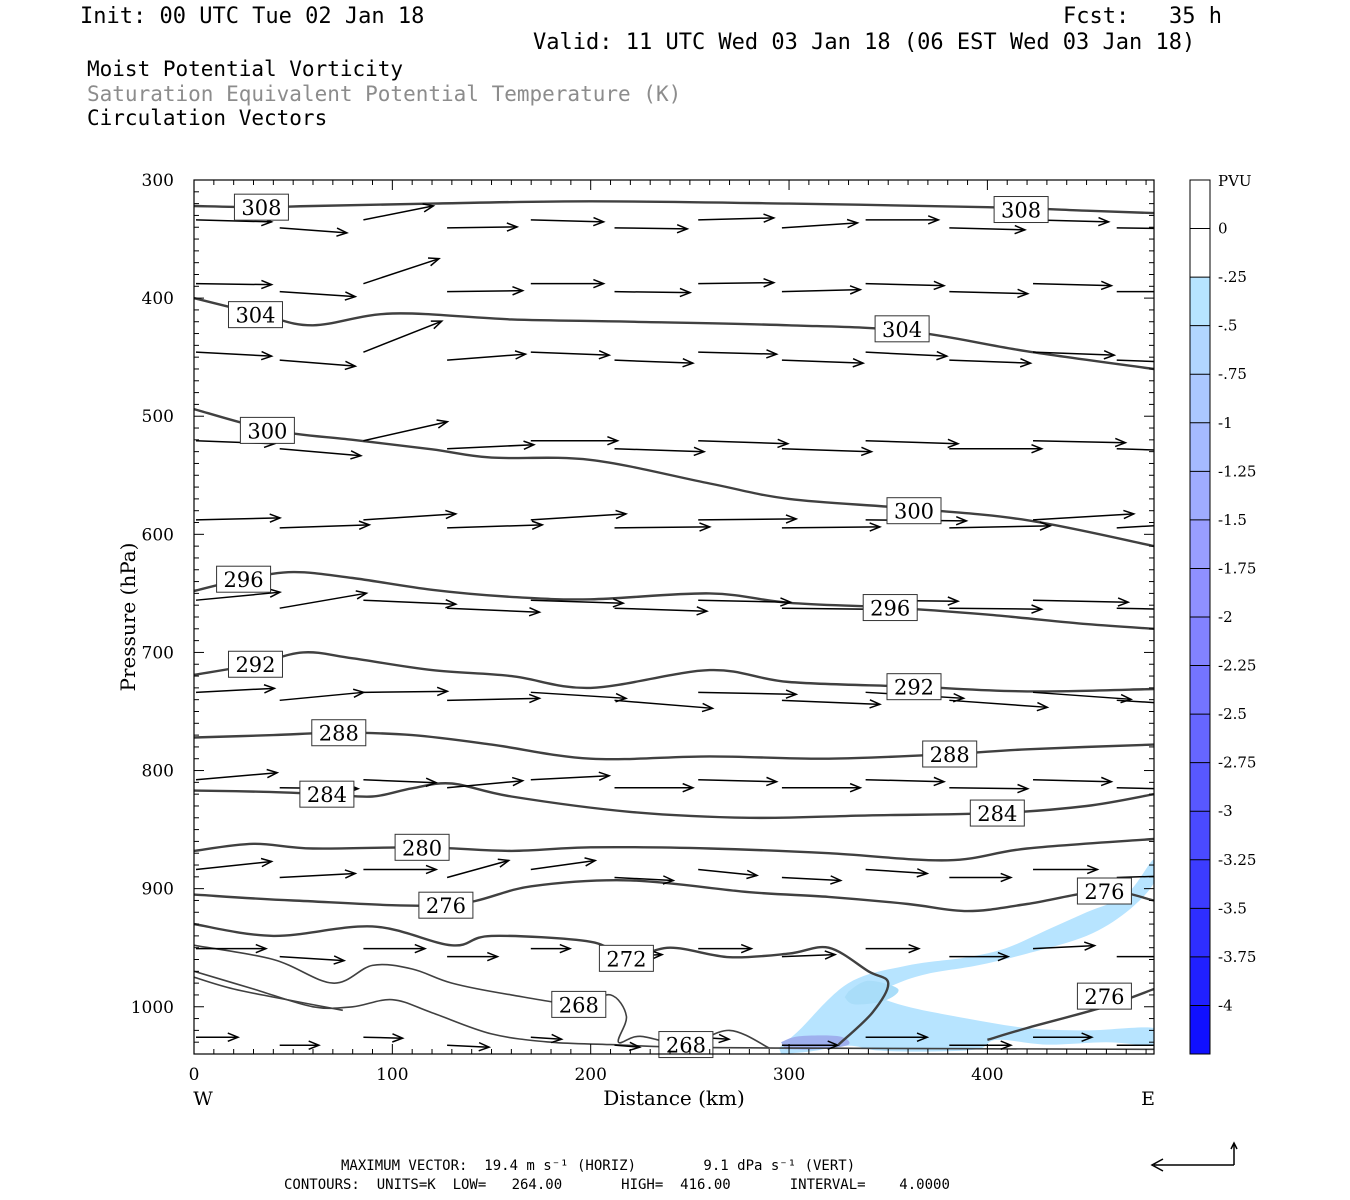  I want to click on title-vectors: Circulation Vectors, so click(207, 118).